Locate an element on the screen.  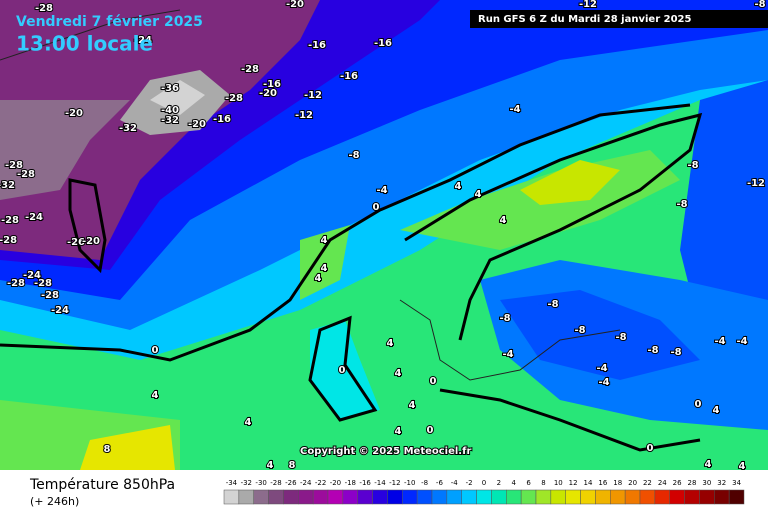
legend-value: -34 is located at coordinates (232, 483).